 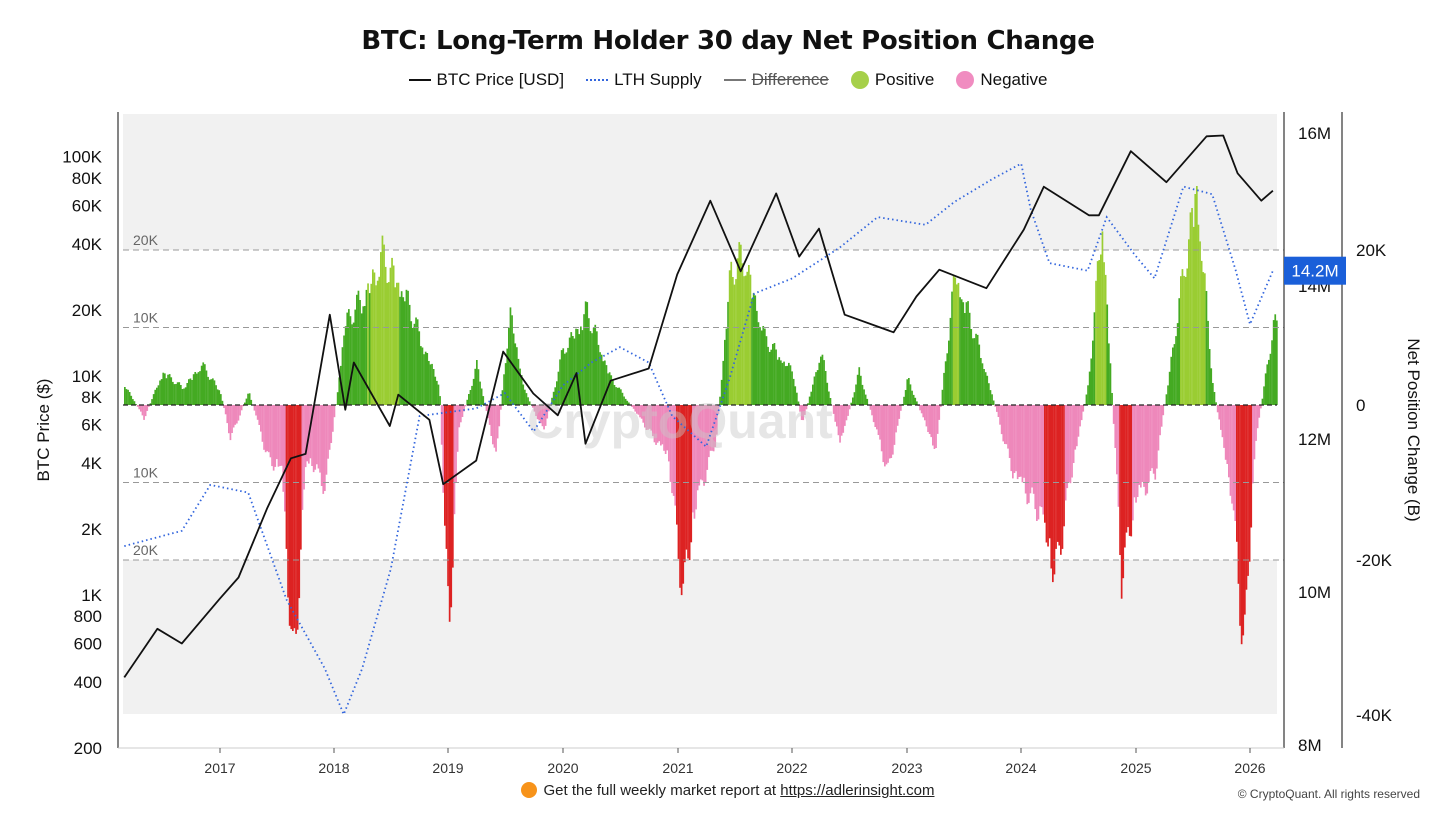 I want to click on y-right-axis-title: Net Position Change (B), so click(x=1413, y=429).